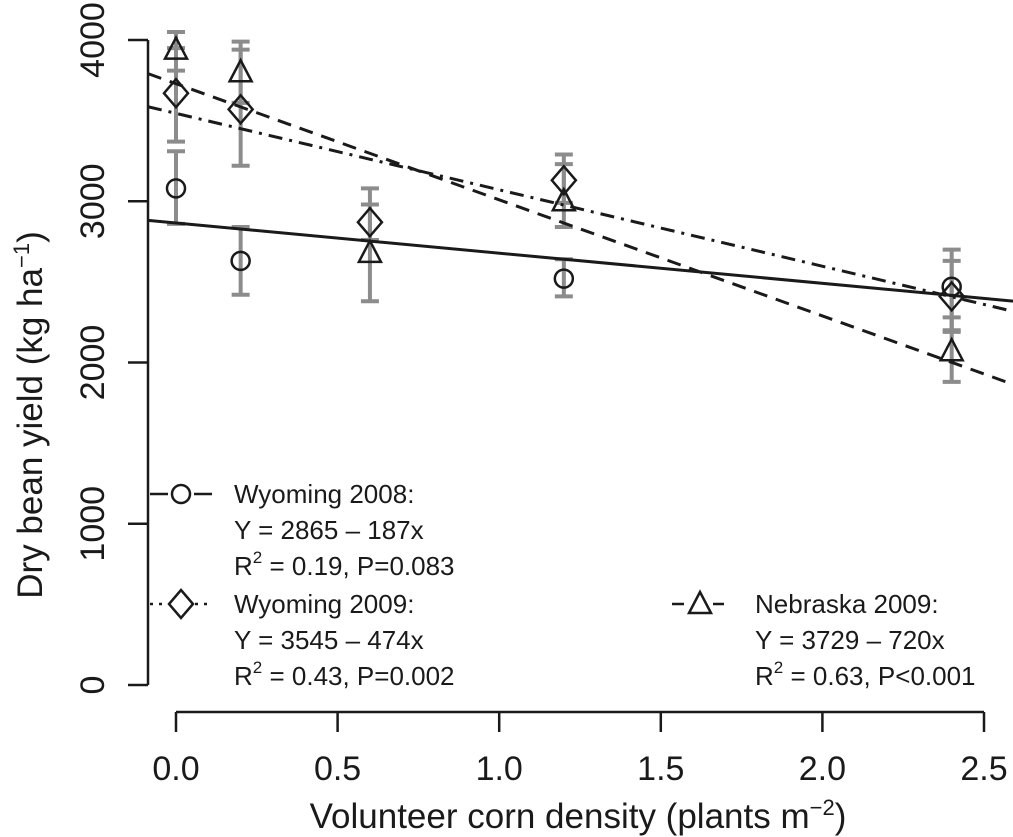 This screenshot has width=1013, height=837. I want to click on y-tick-label: 4000, so click(93, 40).